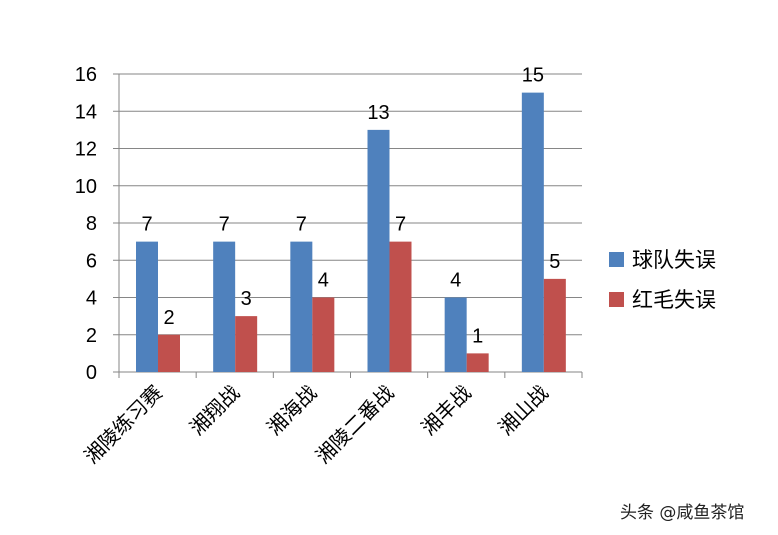 The image size is (778, 535). Describe the element at coordinates (86, 75) in the screenshot. I see `y-tick-label: 16` at that location.